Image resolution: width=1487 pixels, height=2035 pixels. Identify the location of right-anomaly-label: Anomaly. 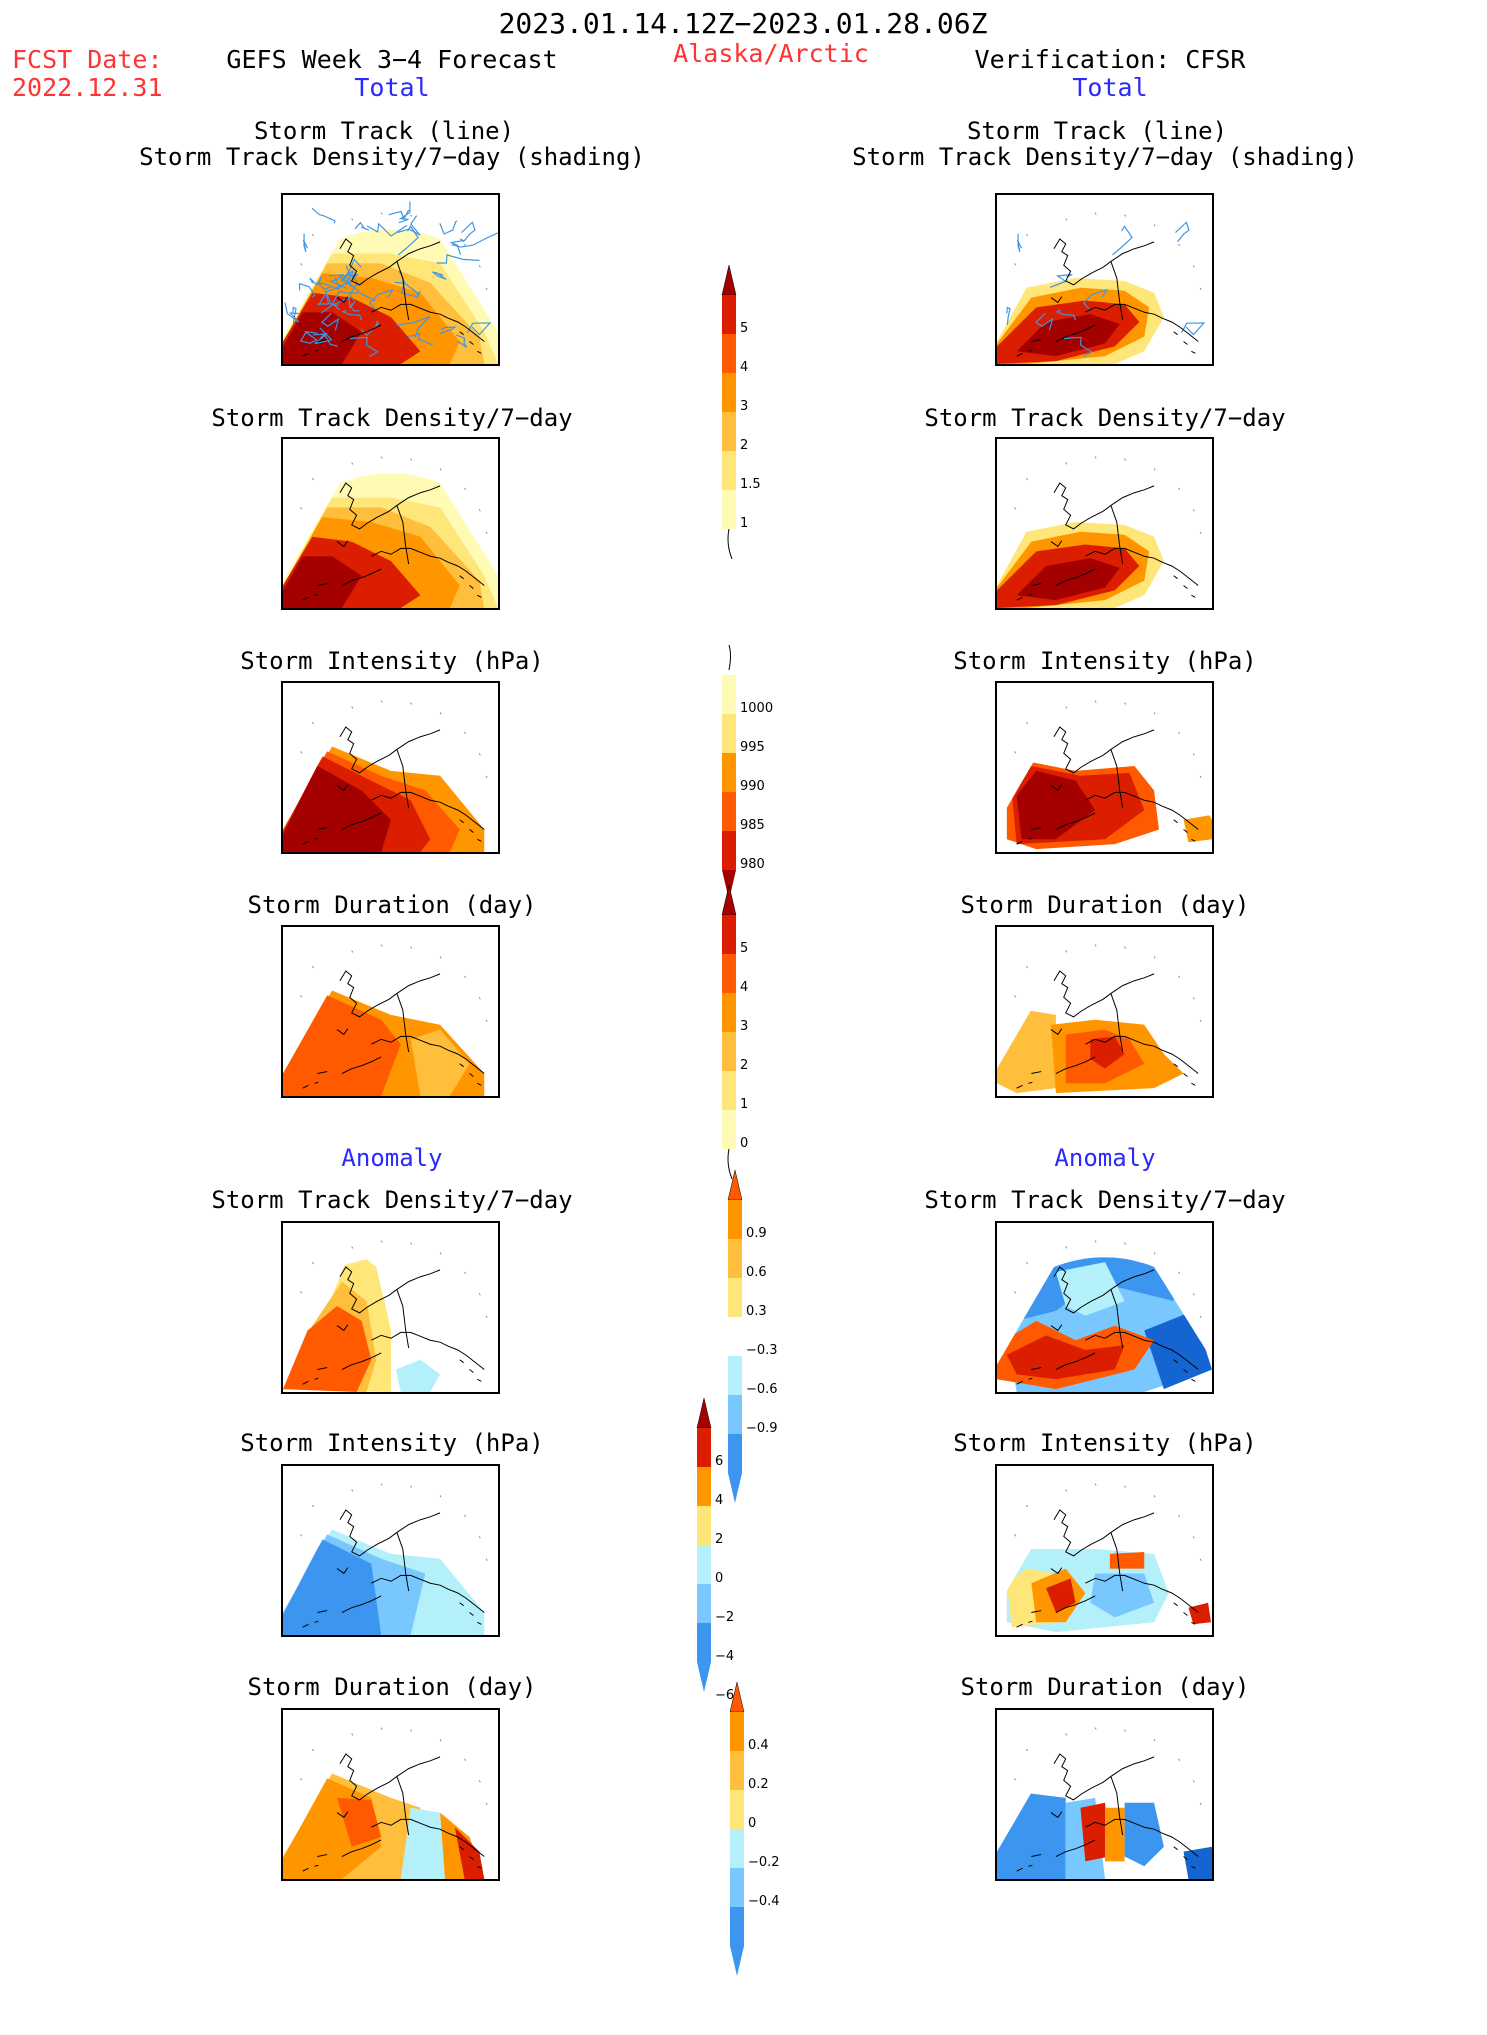
(1105, 1158).